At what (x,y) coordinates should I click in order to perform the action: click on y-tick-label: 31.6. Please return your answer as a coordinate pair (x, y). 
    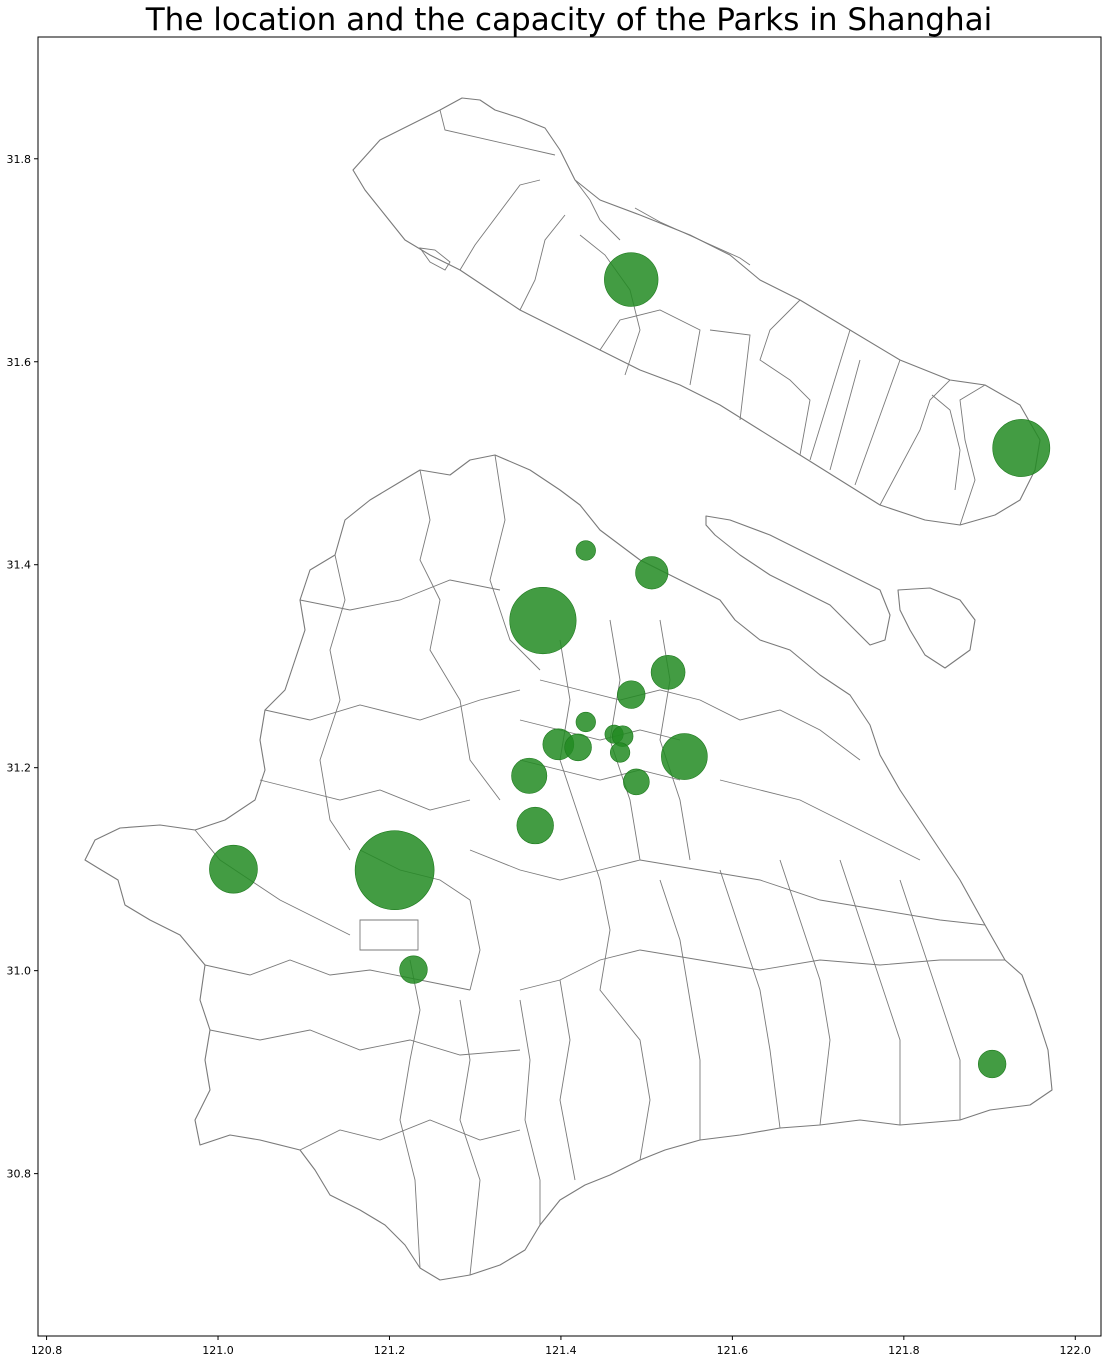
    Looking at the image, I should click on (19, 362).